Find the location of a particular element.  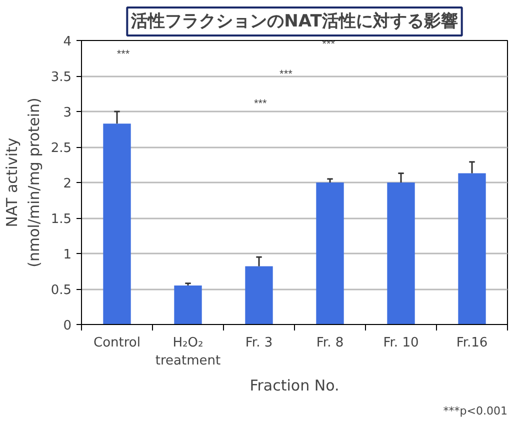

y-tick-label: 1 is located at coordinates (67, 255).